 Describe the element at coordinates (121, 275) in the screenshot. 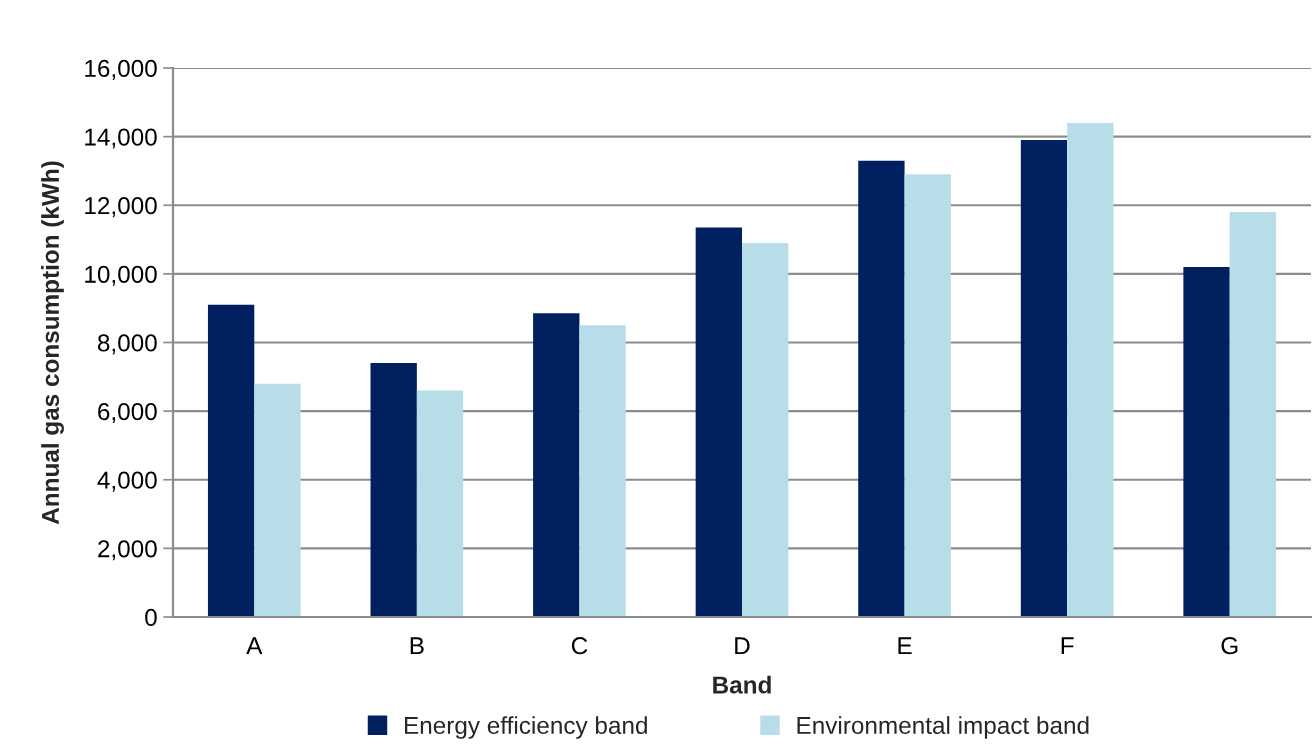

I see `y-tick-label: 10,000` at that location.